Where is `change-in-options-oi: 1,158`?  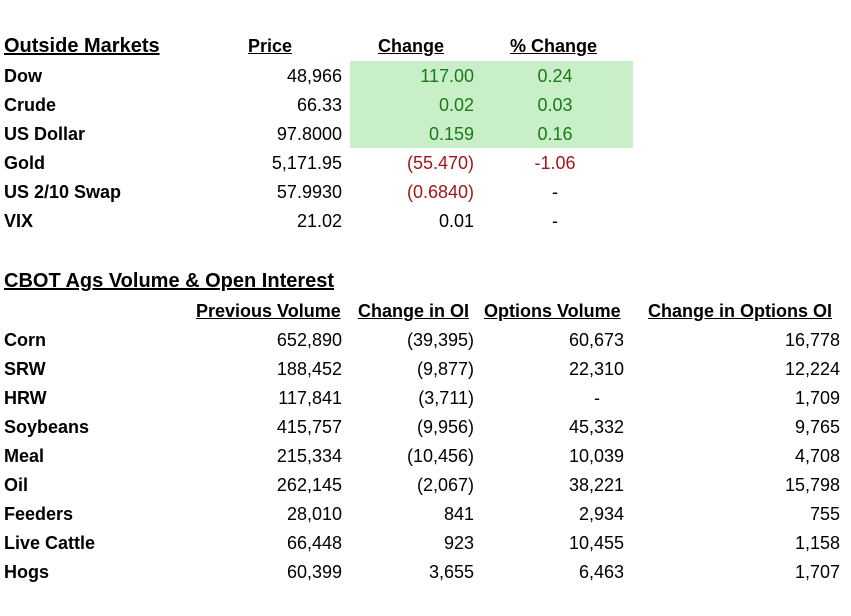 change-in-options-oi: 1,158 is located at coordinates (817, 543).